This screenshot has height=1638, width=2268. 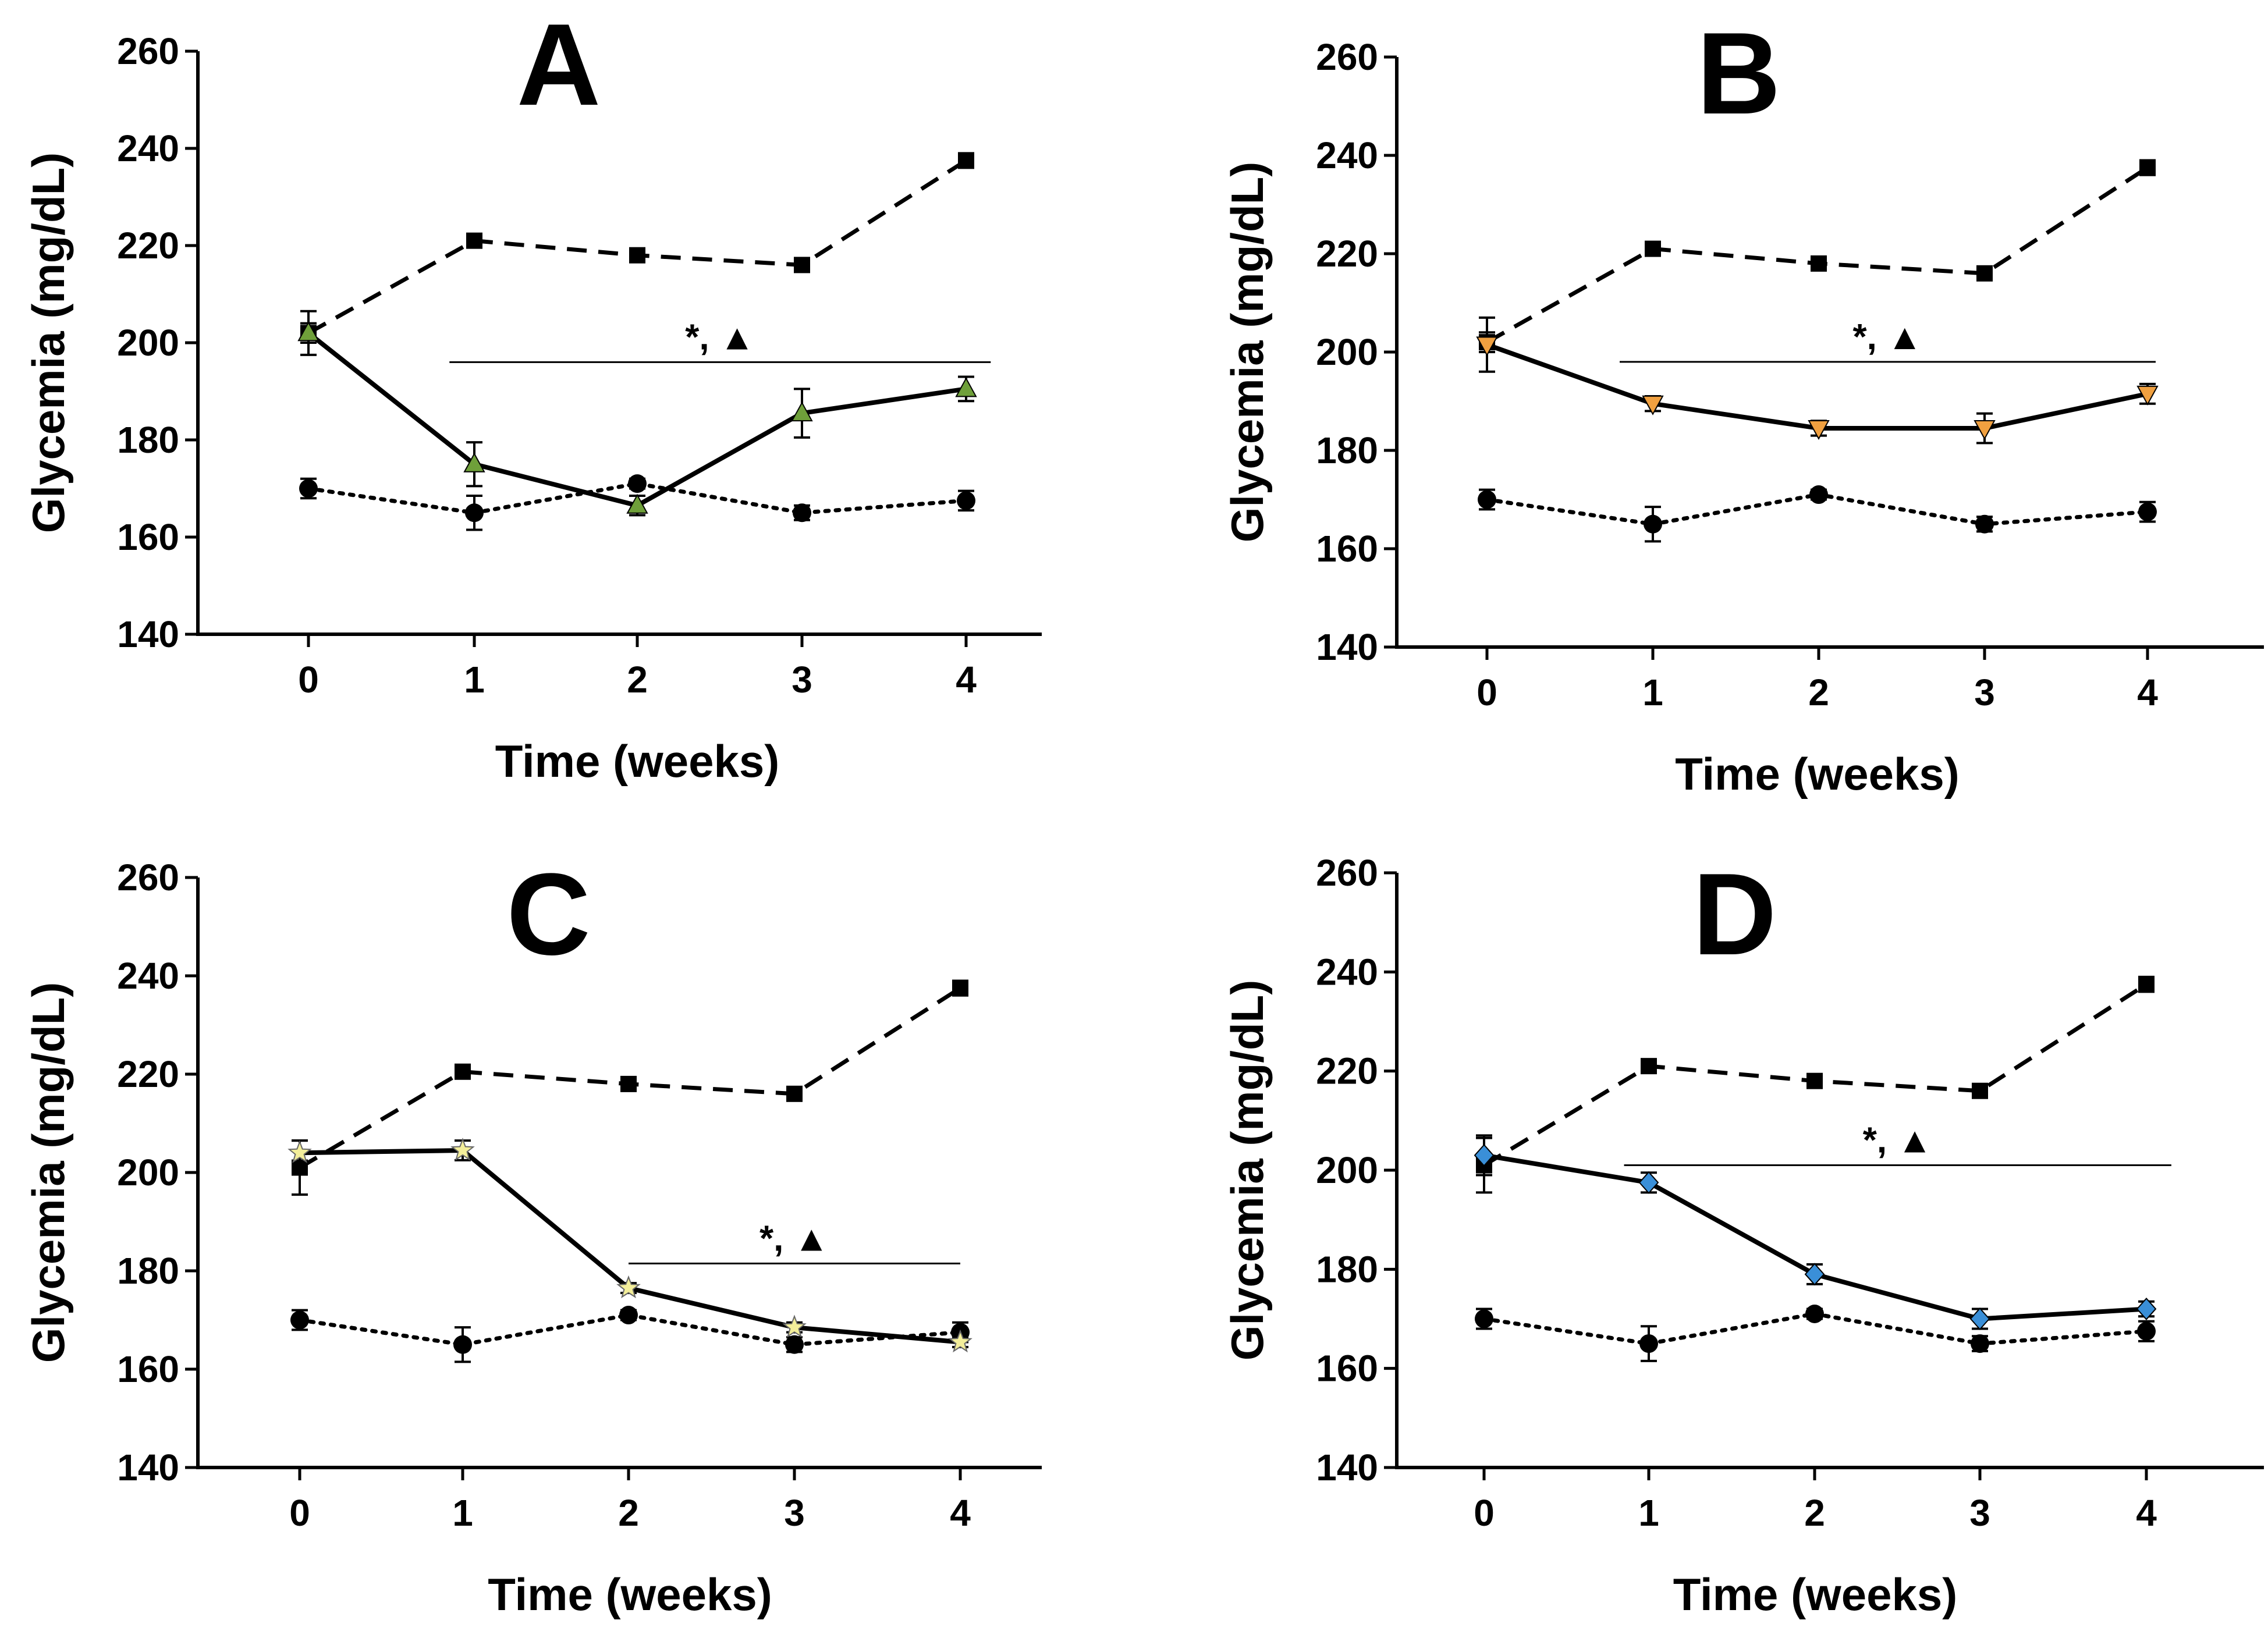 What do you see at coordinates (148, 1172) in the screenshot?
I see `y-tick-label: 200` at bounding box center [148, 1172].